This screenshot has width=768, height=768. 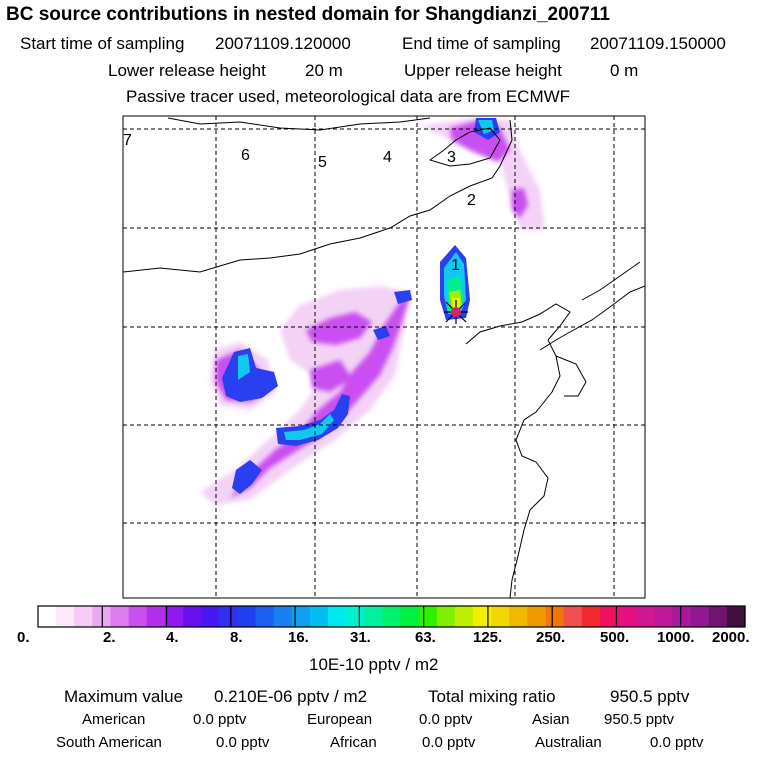 What do you see at coordinates (360, 637) in the screenshot?
I see `cbar-label-31: 31.` at bounding box center [360, 637].